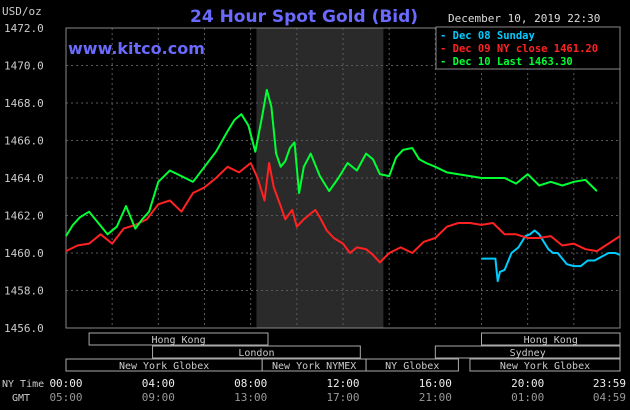  I want to click on gmt-time-tick: 05:00, so click(65, 397).